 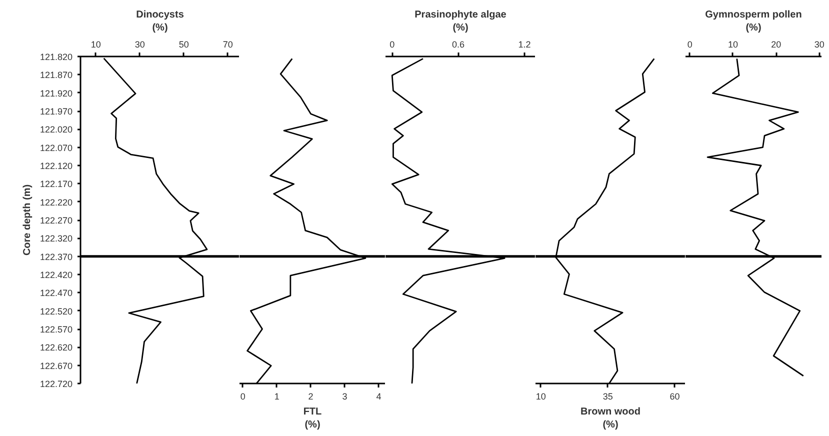 I want to click on x-tick-label: 0.6, so click(x=458, y=45).